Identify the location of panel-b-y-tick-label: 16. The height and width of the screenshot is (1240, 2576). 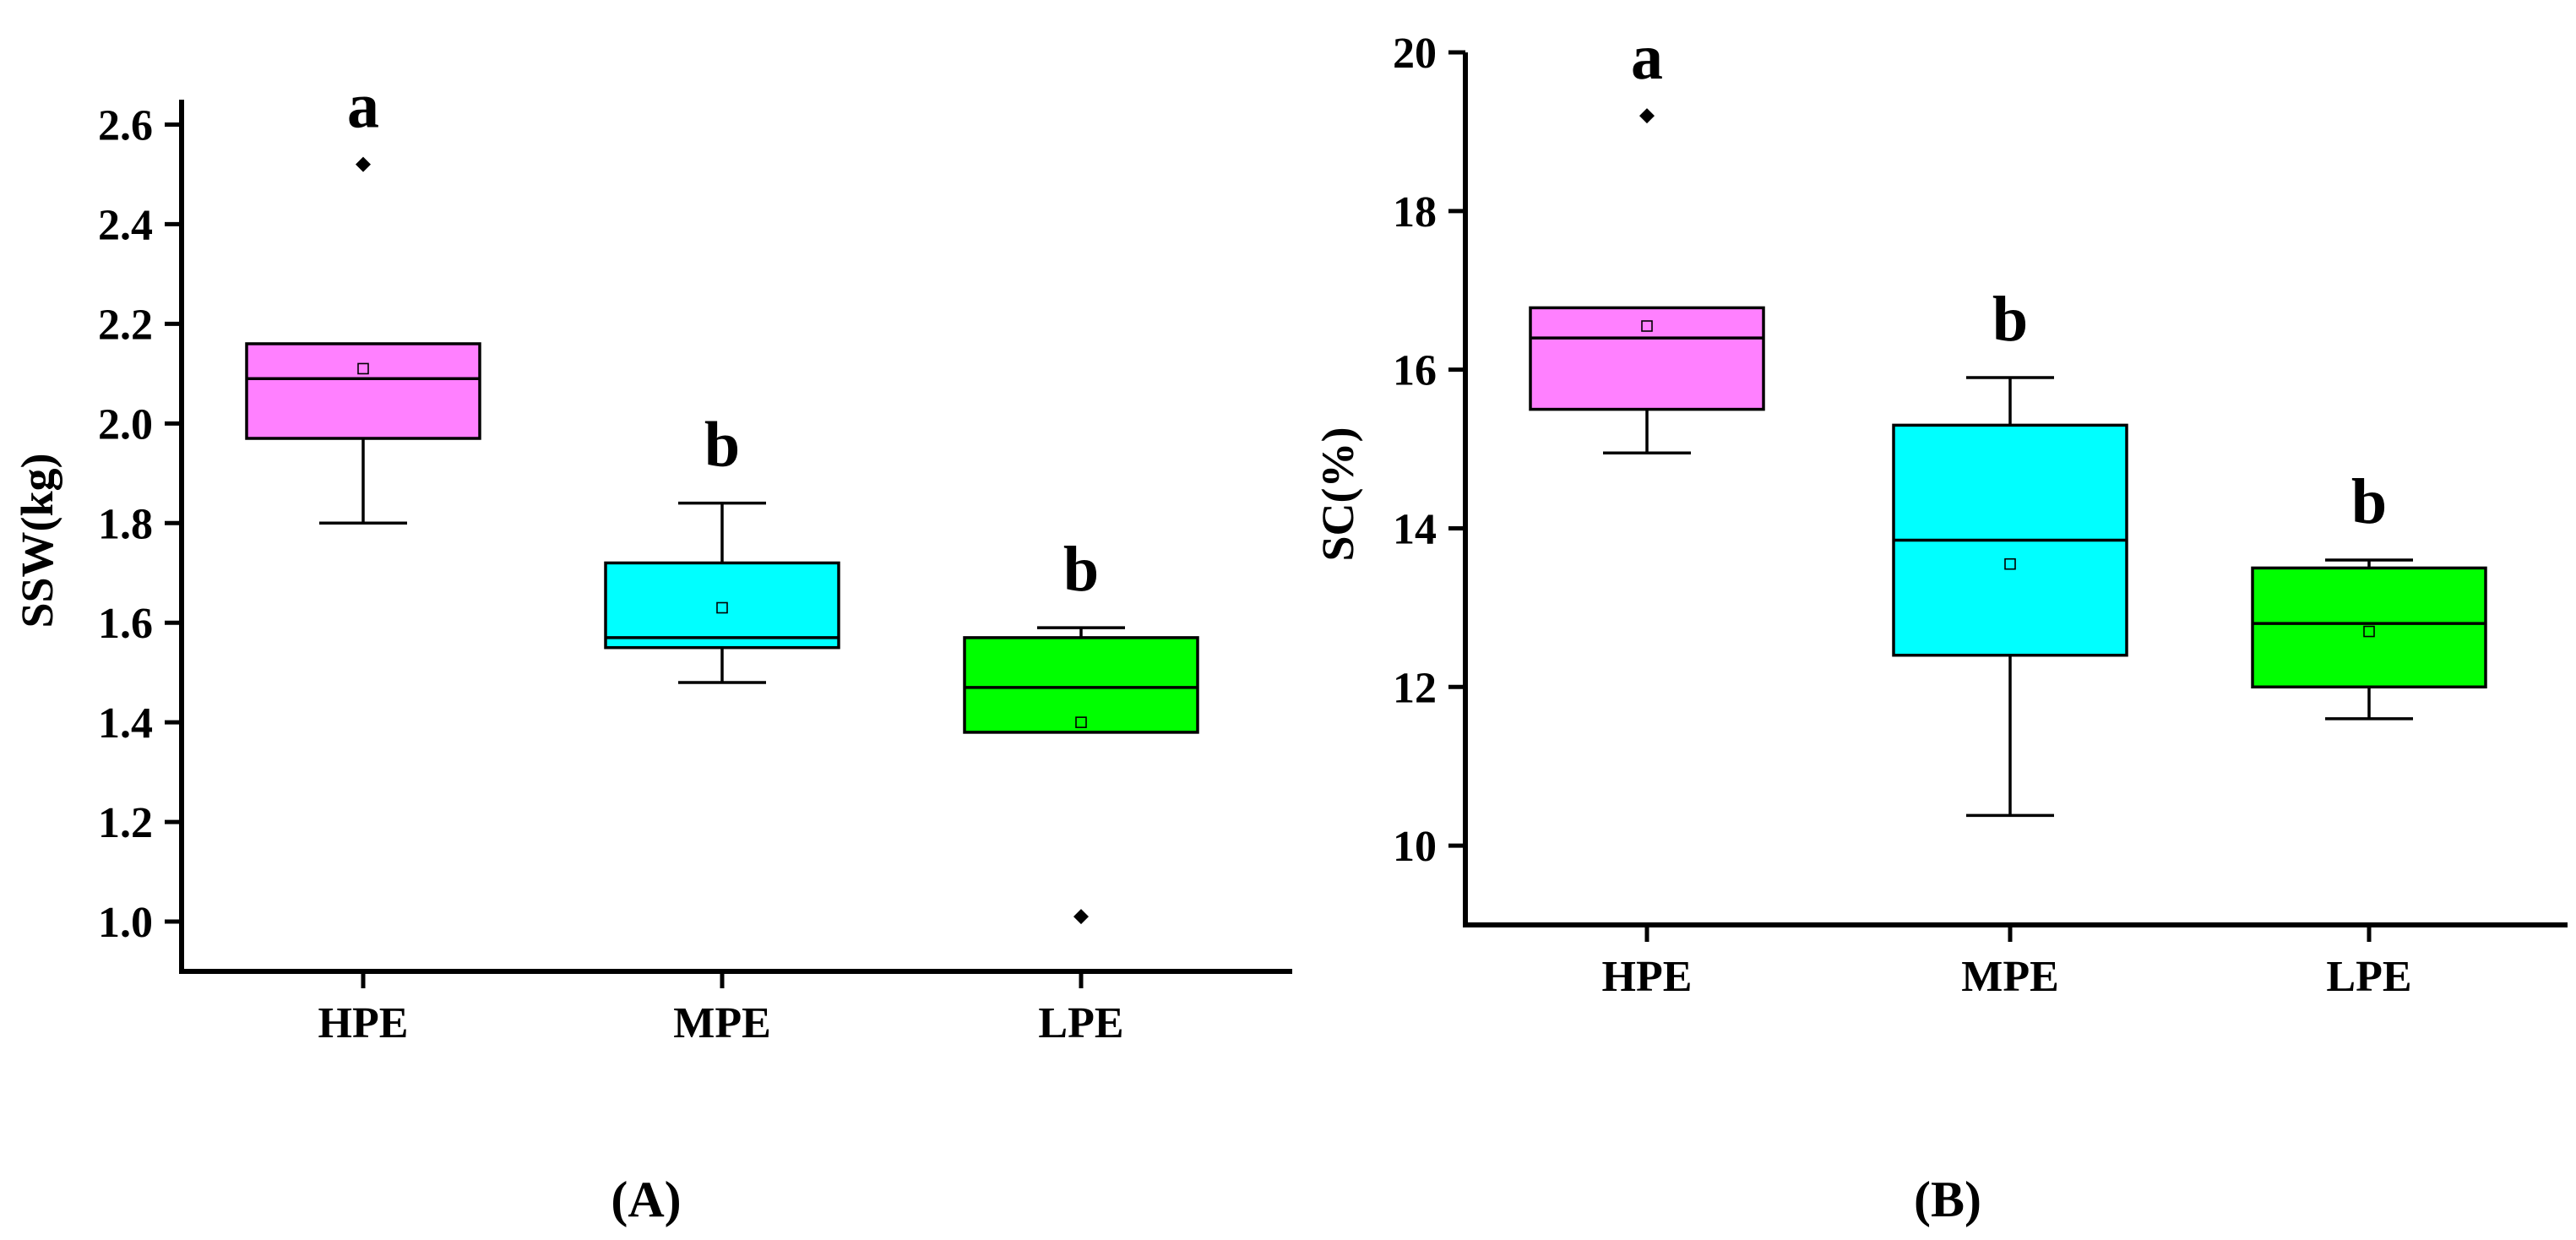
(1415, 371).